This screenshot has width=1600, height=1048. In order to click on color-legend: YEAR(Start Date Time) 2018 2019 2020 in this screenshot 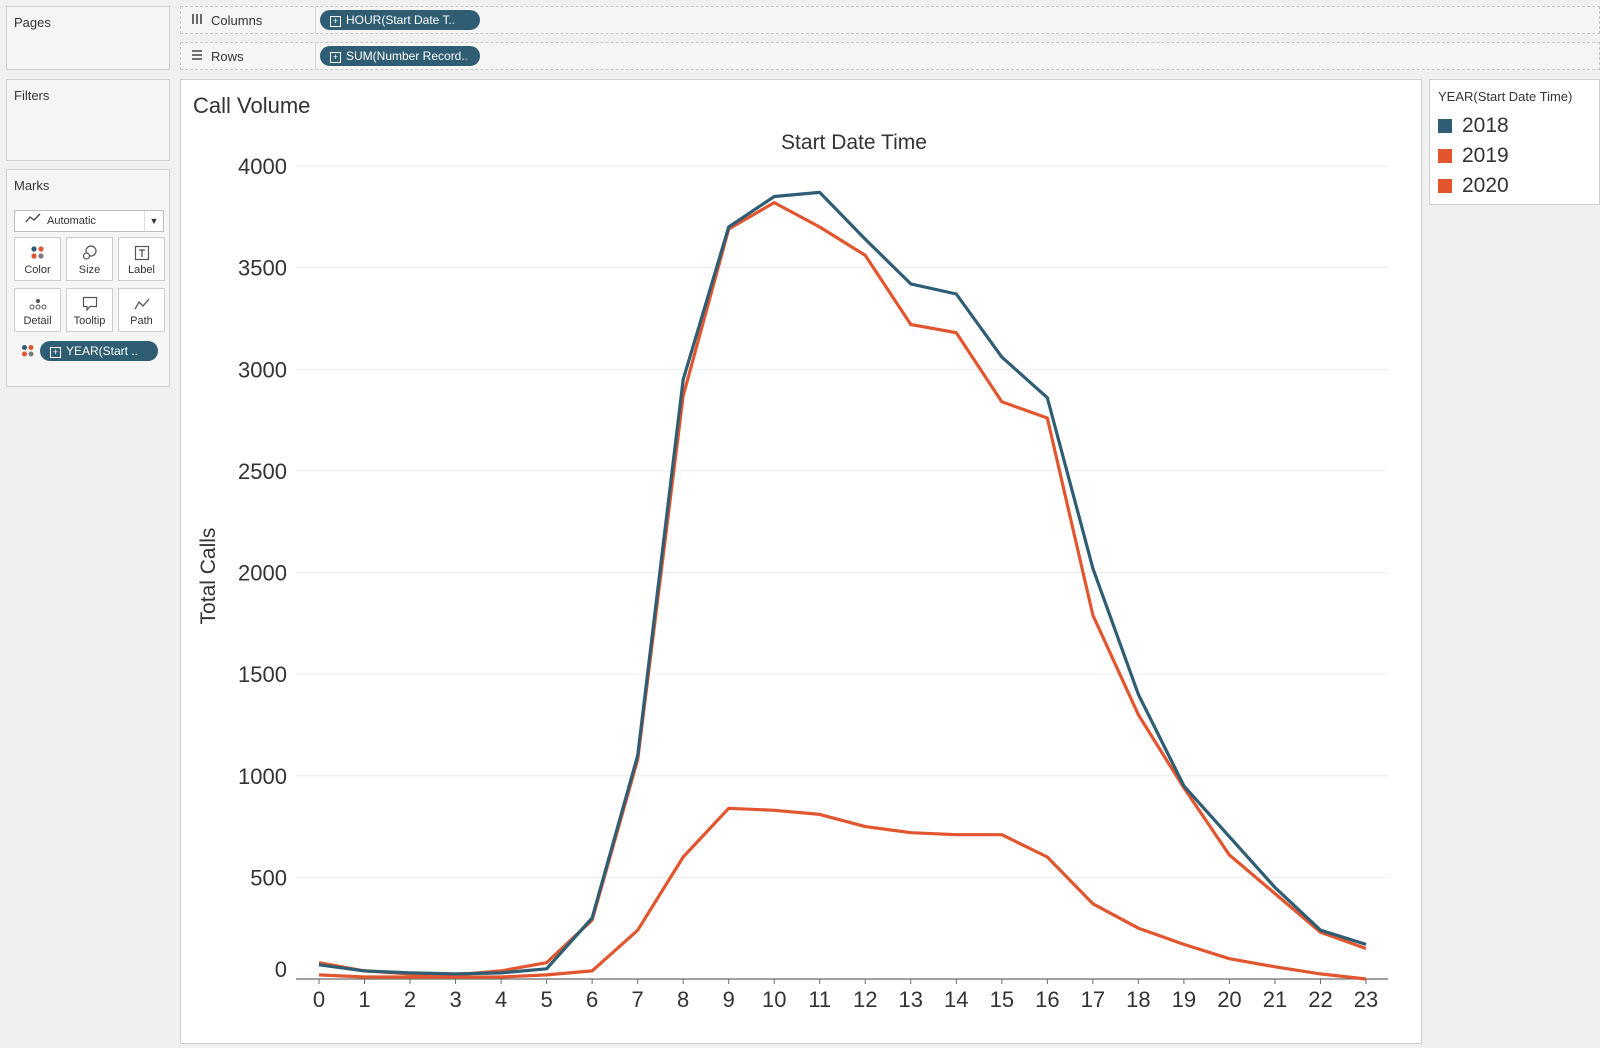, I will do `click(1514, 142)`.